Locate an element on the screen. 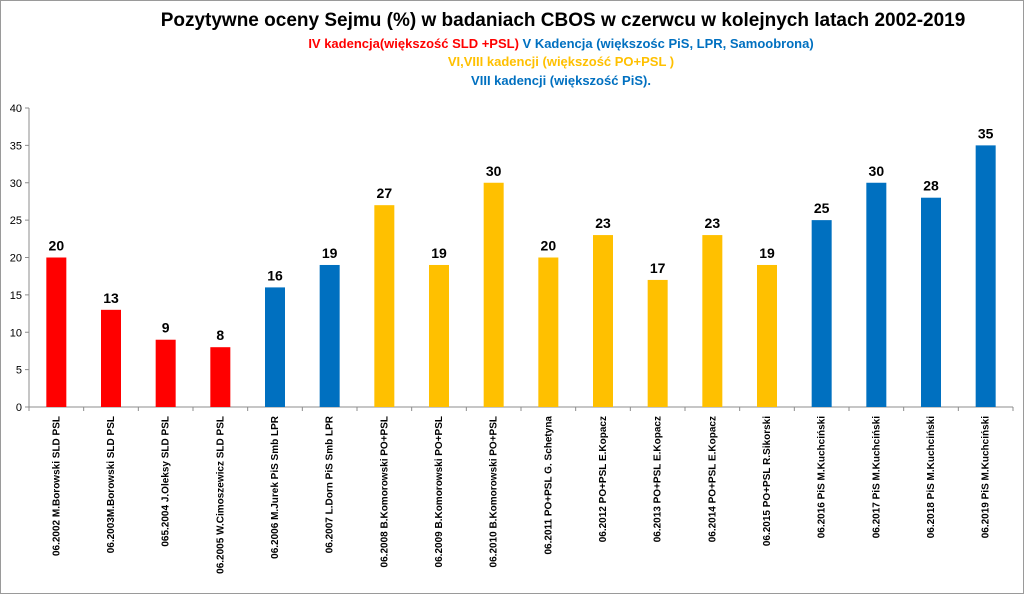 The image size is (1024, 594). category-label: 06.2006 M.Jurek PiS Smb LPR is located at coordinates (275, 487).